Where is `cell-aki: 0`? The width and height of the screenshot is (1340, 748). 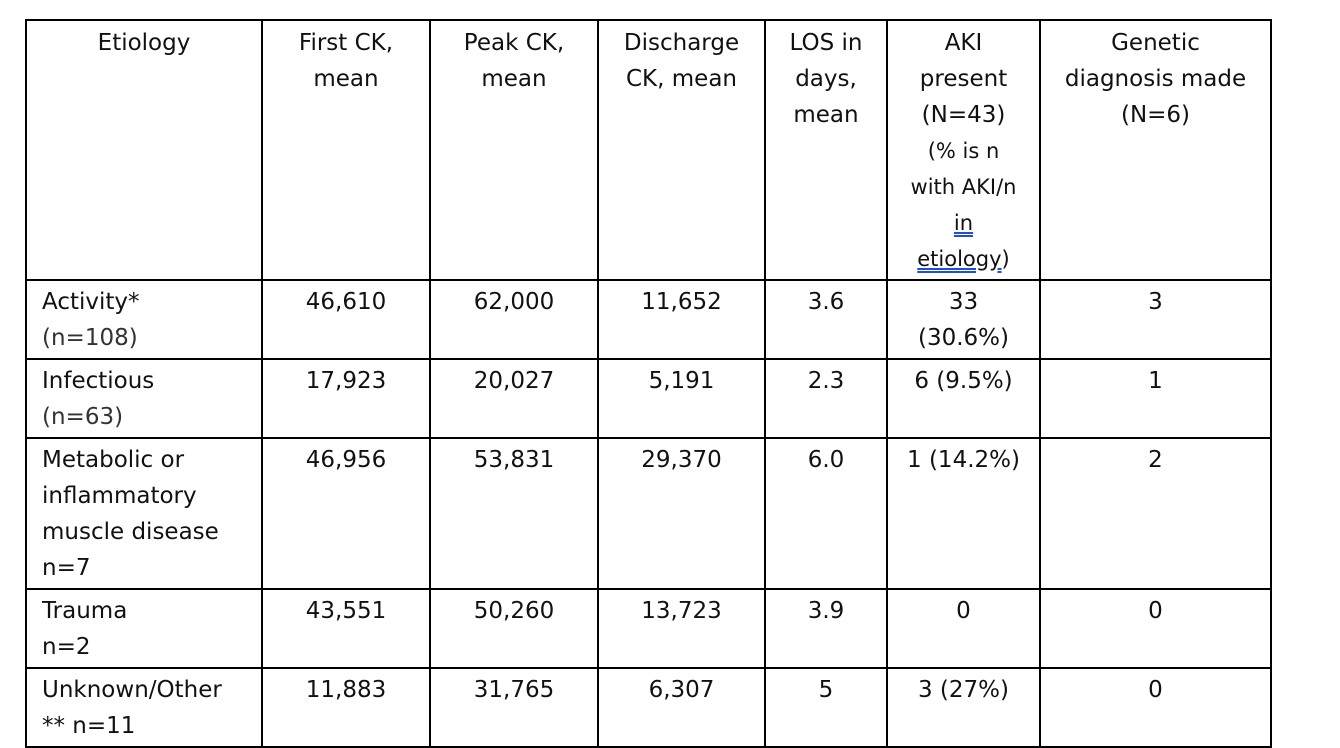
cell-aki: 0 is located at coordinates (963, 628).